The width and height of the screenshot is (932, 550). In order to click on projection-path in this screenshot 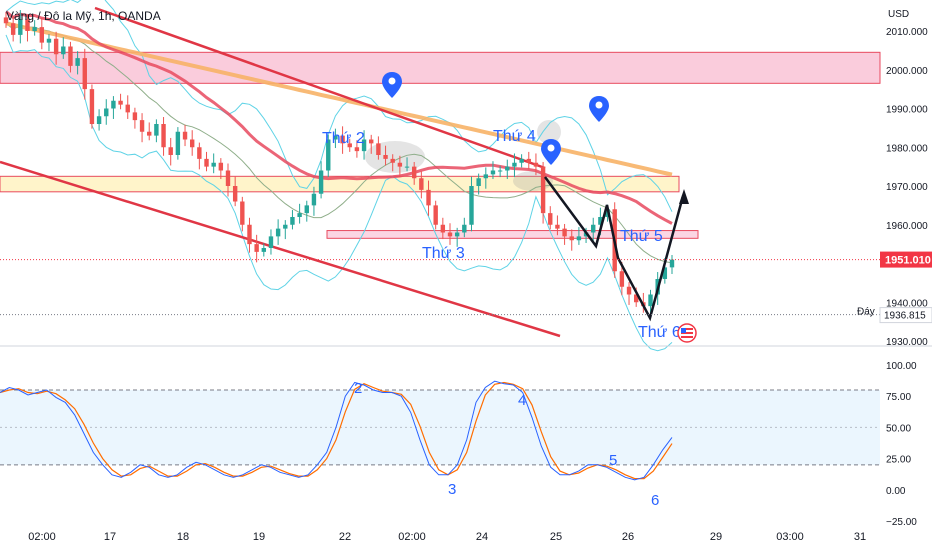, I will do `click(614, 249)`.